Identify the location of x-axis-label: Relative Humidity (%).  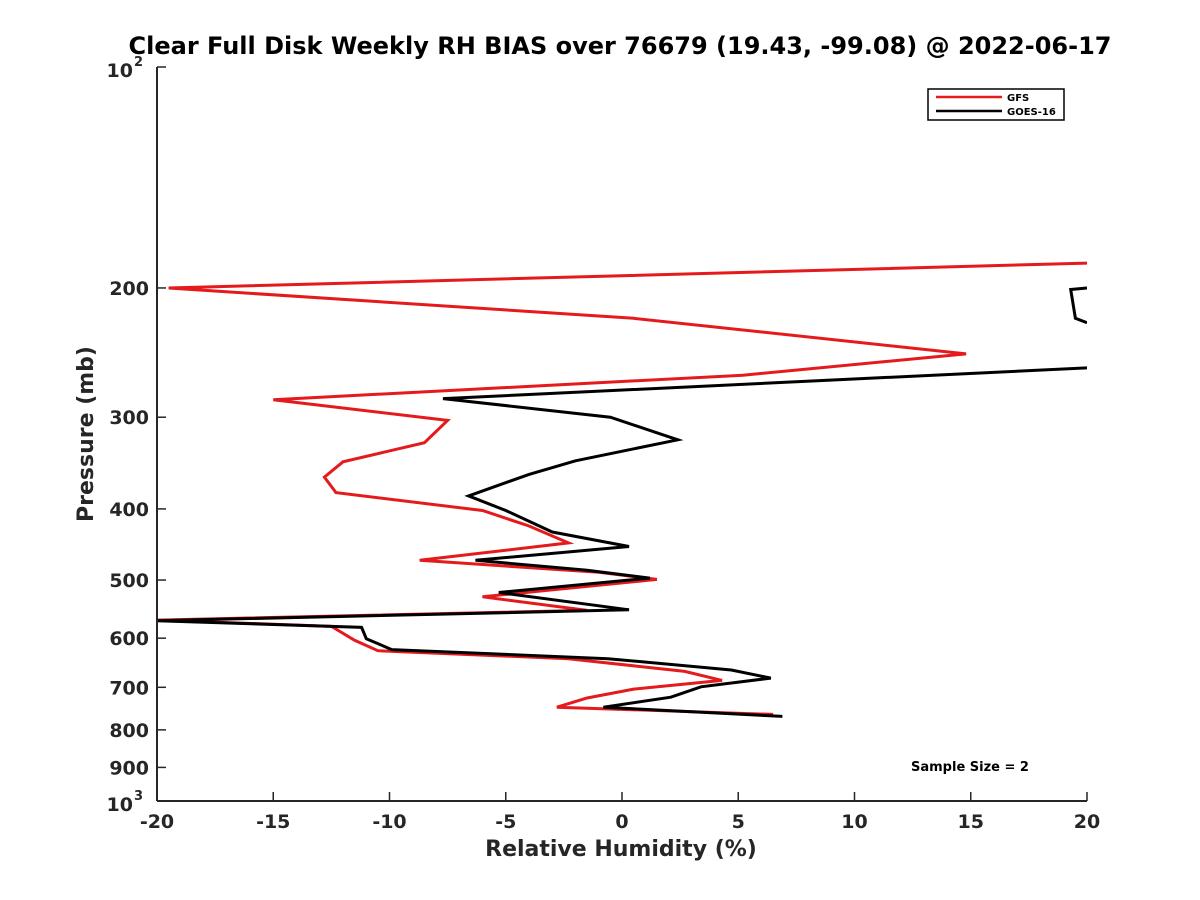
(621, 849).